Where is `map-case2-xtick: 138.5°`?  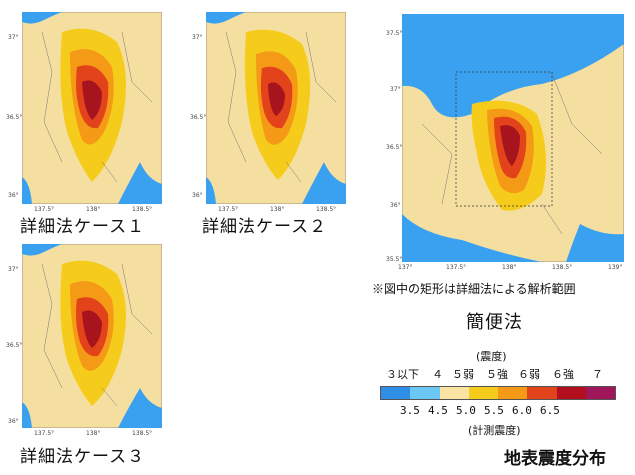
map-case2-xtick: 138.5° is located at coordinates (326, 209).